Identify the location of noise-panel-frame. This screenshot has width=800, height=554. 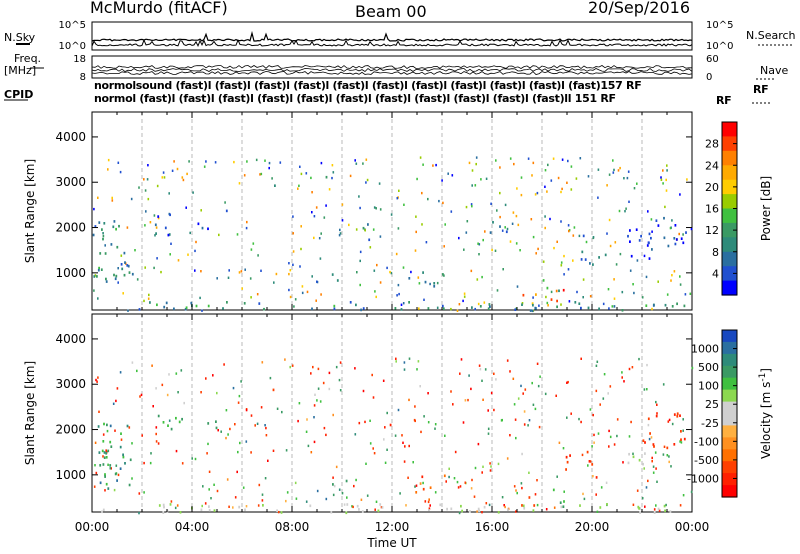
(392, 36).